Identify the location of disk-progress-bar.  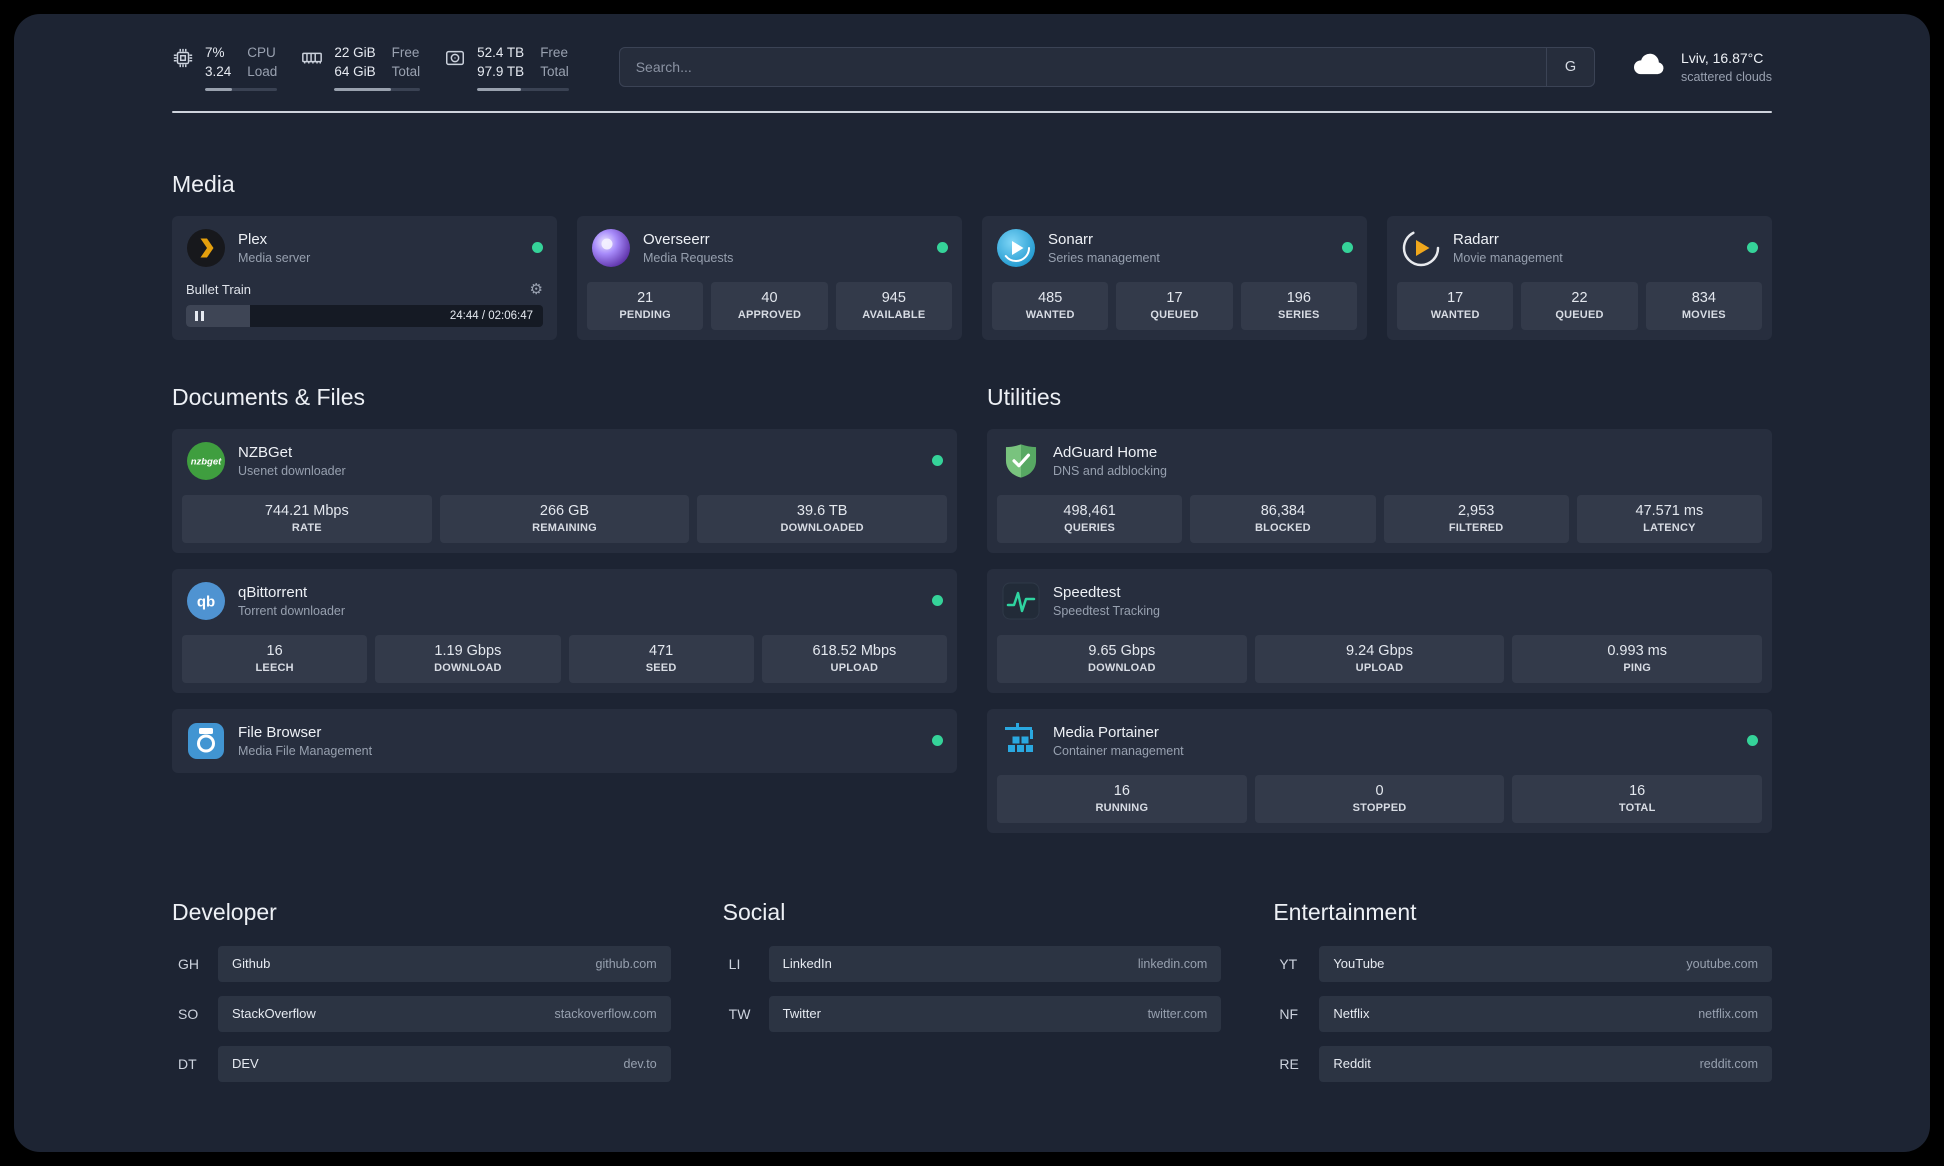
(523, 89).